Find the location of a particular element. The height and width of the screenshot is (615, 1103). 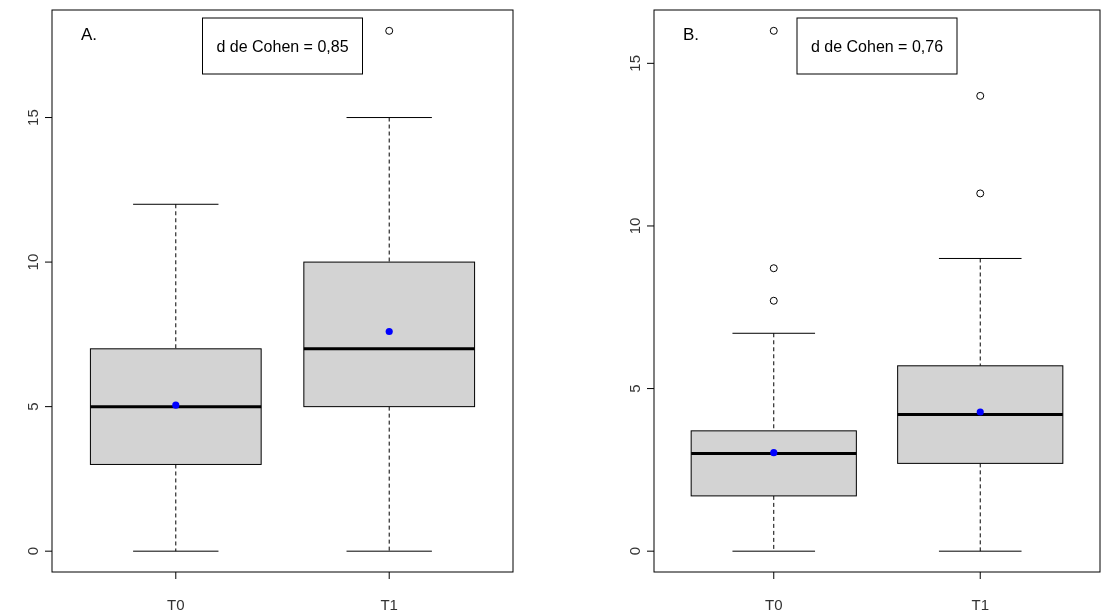

annotation: d de Cohen = 0,85 is located at coordinates (282, 46).